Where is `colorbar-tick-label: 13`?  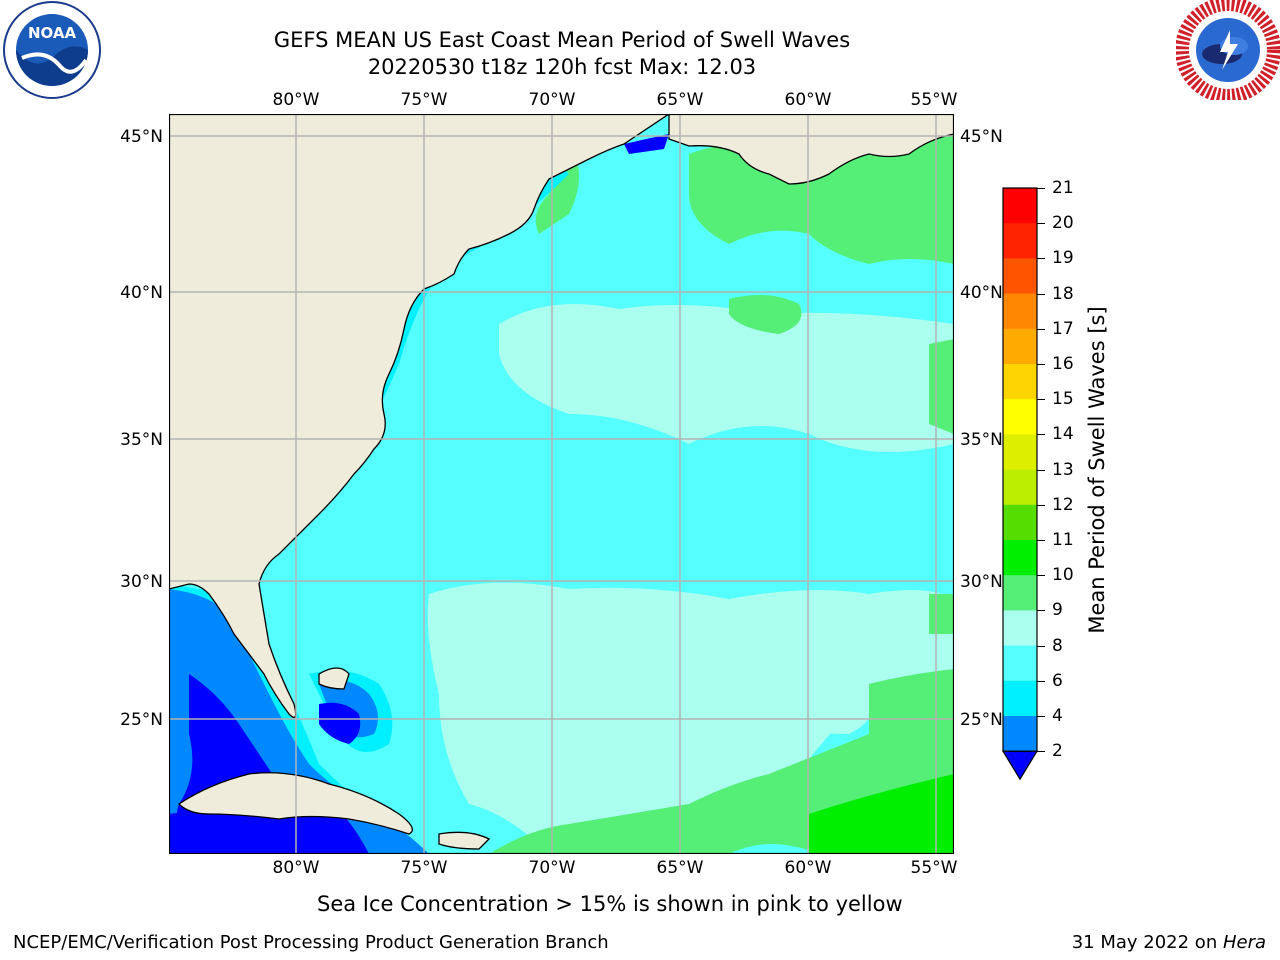 colorbar-tick-label: 13 is located at coordinates (1063, 469).